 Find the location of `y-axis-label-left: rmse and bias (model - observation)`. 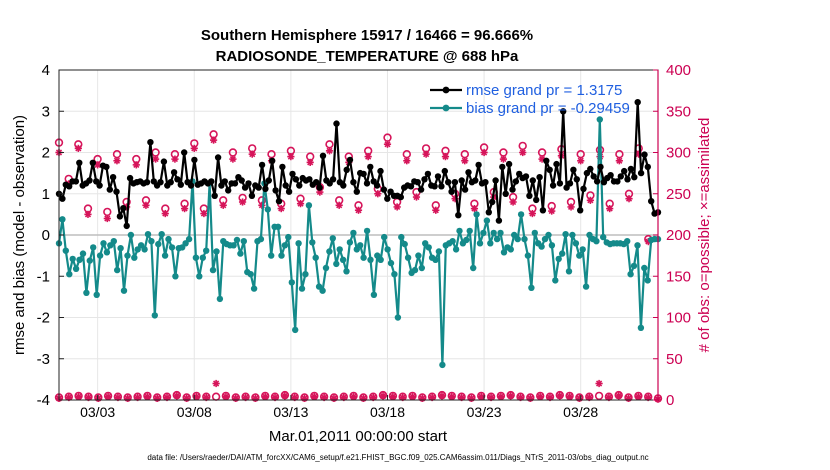

y-axis-label-left: rmse and bias (model - observation) is located at coordinates (19, 235).